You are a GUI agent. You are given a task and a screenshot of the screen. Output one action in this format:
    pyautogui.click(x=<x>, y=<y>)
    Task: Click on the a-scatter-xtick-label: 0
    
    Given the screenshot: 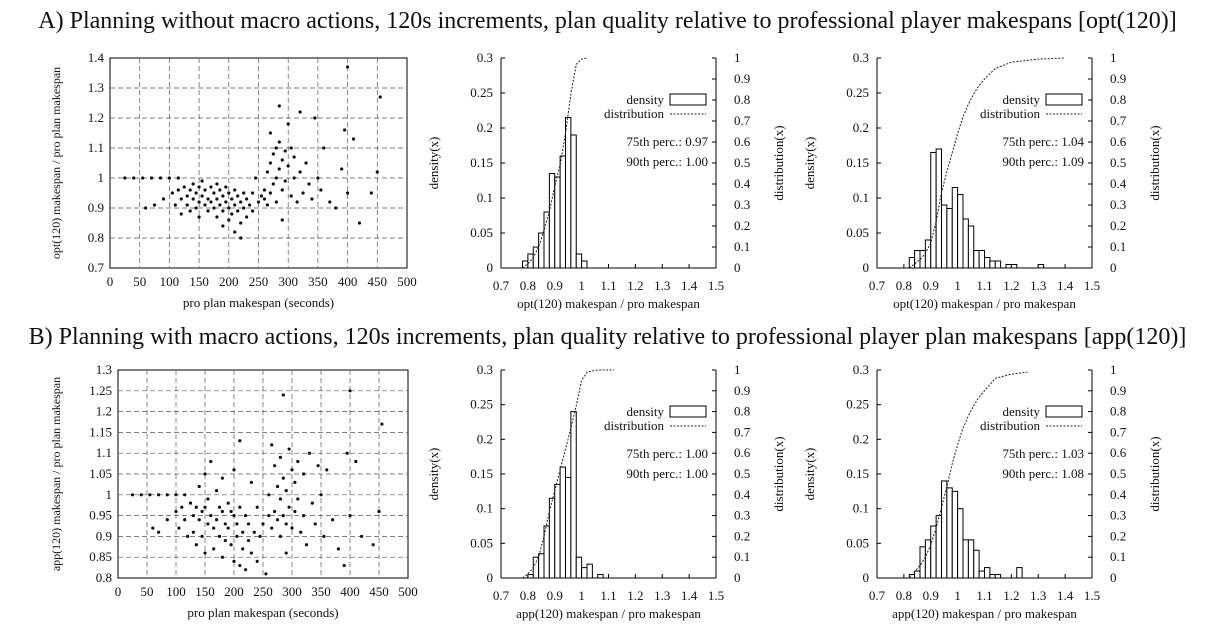 What is the action you would take?
    pyautogui.click(x=110, y=281)
    